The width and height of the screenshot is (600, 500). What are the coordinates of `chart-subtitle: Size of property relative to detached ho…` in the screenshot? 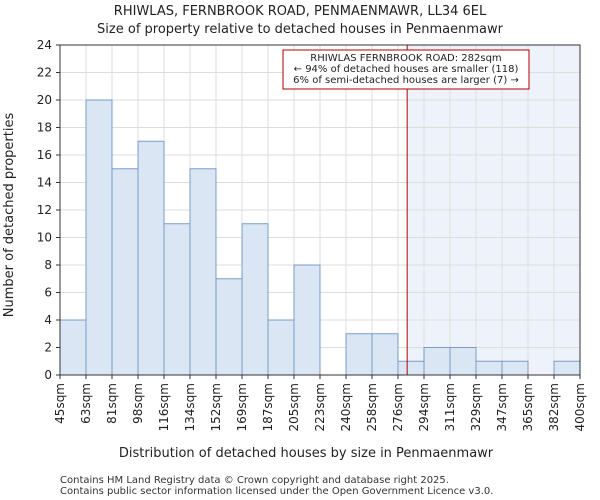 It's located at (300, 29).